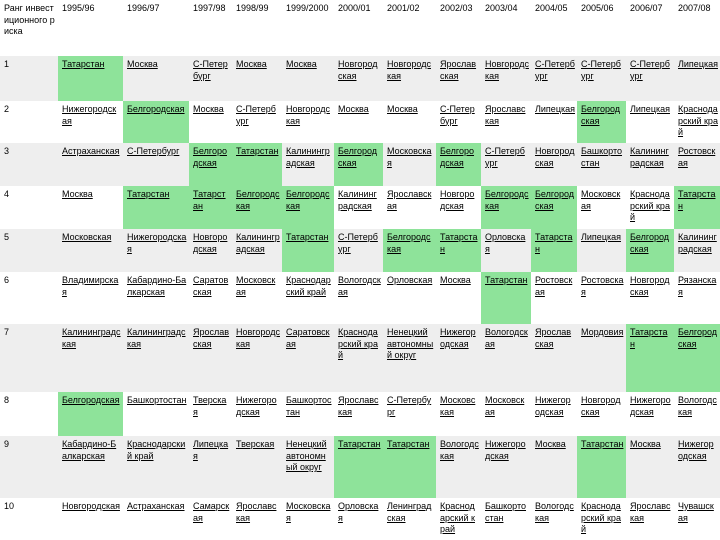 This screenshot has width=720, height=540. Describe the element at coordinates (211, 450) in the screenshot. I see `region-link: Липецкая` at that location.